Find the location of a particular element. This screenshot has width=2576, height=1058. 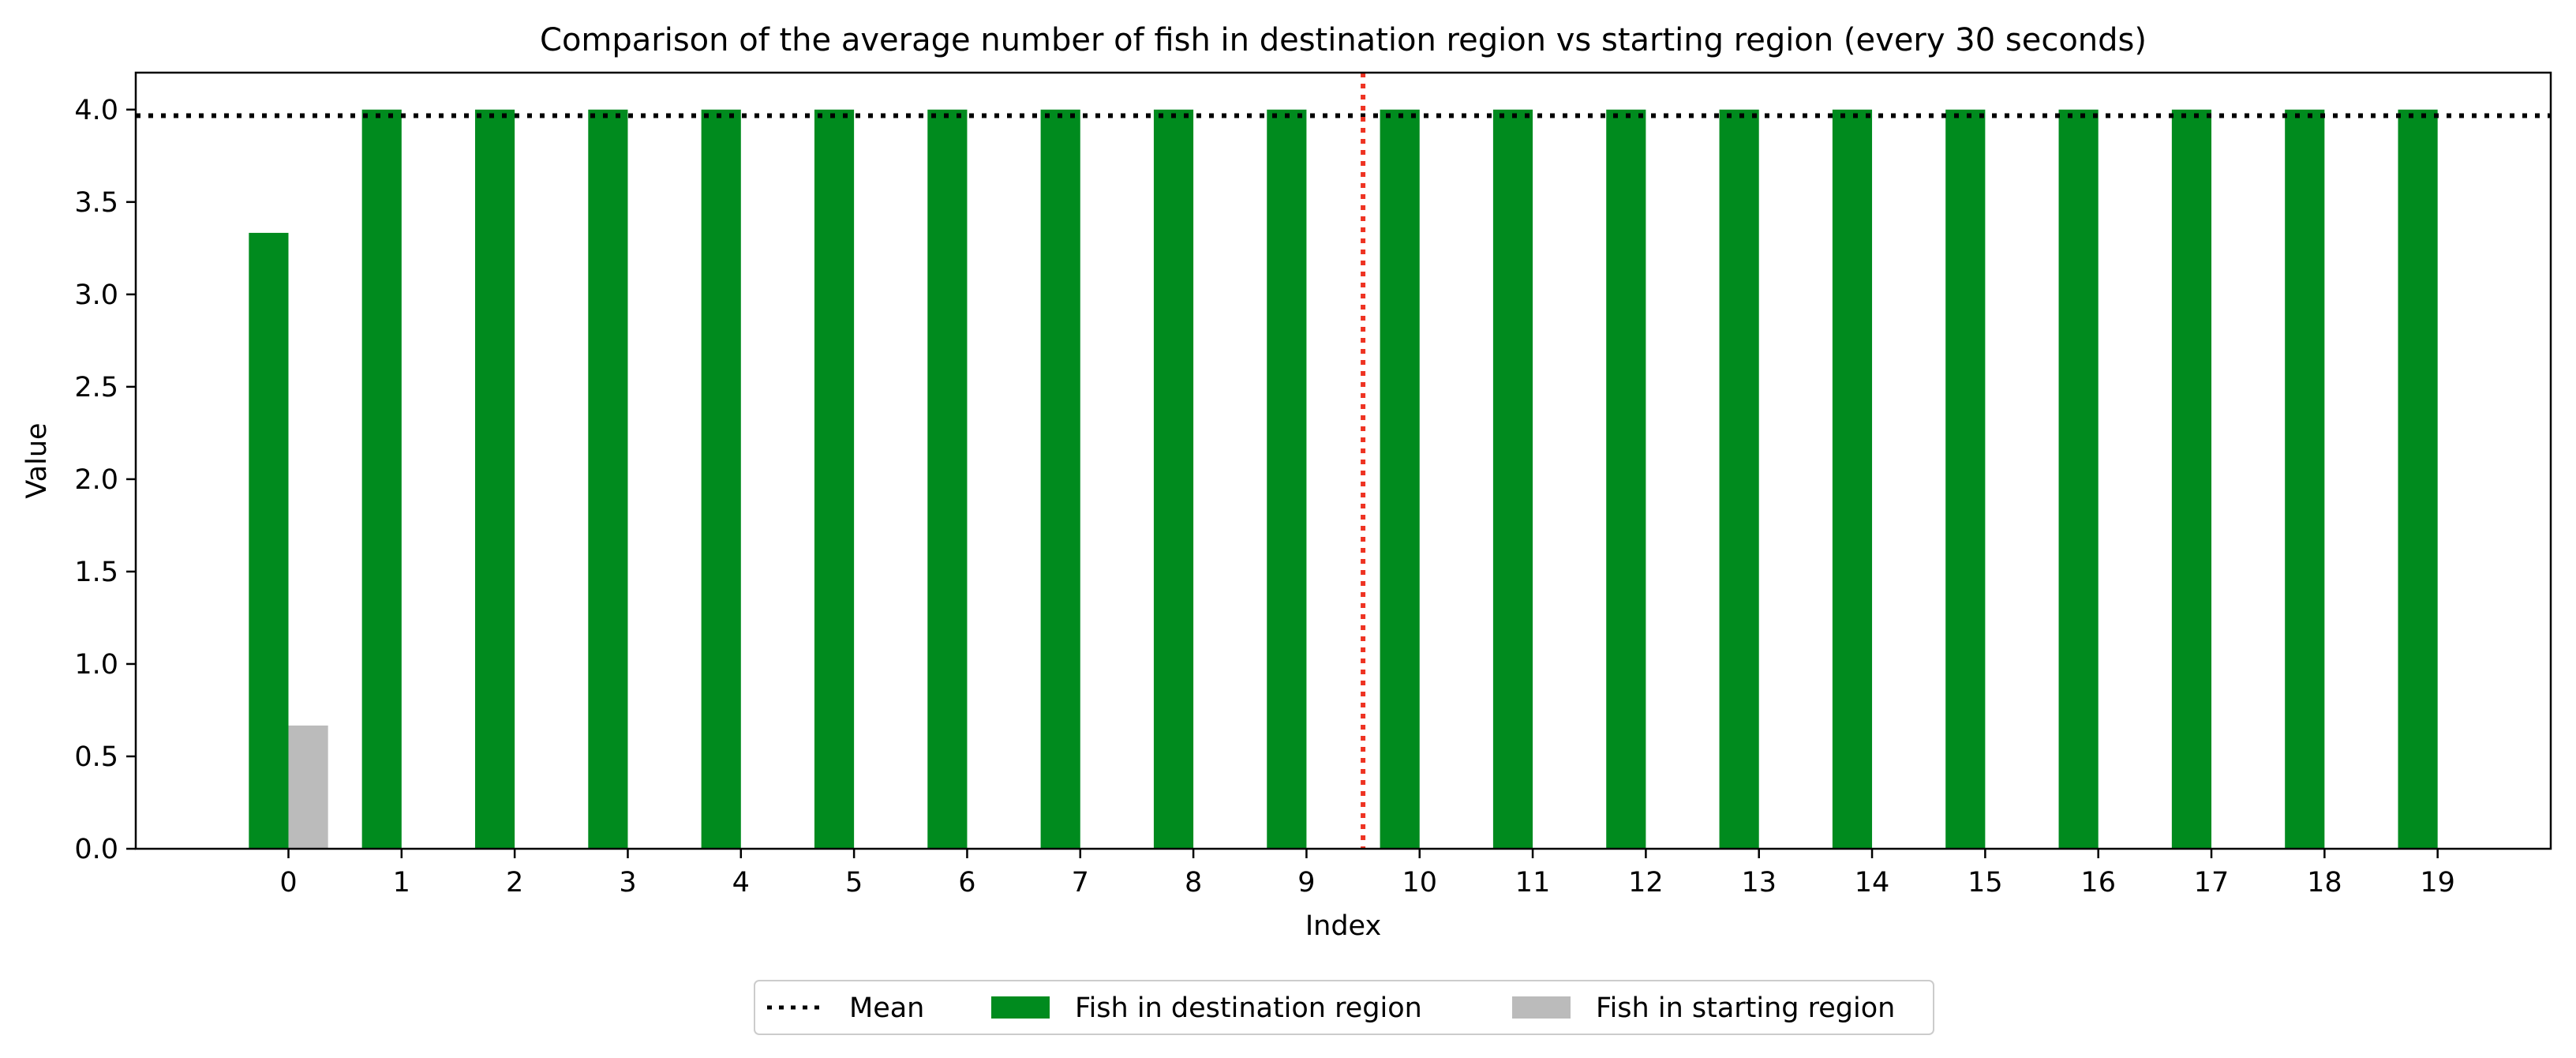

legend-destination-swatch is located at coordinates (1020, 1007).